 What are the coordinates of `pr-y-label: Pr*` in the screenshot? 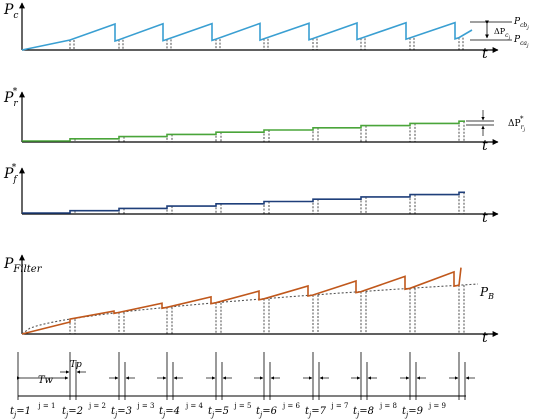 It's located at (10, 98).